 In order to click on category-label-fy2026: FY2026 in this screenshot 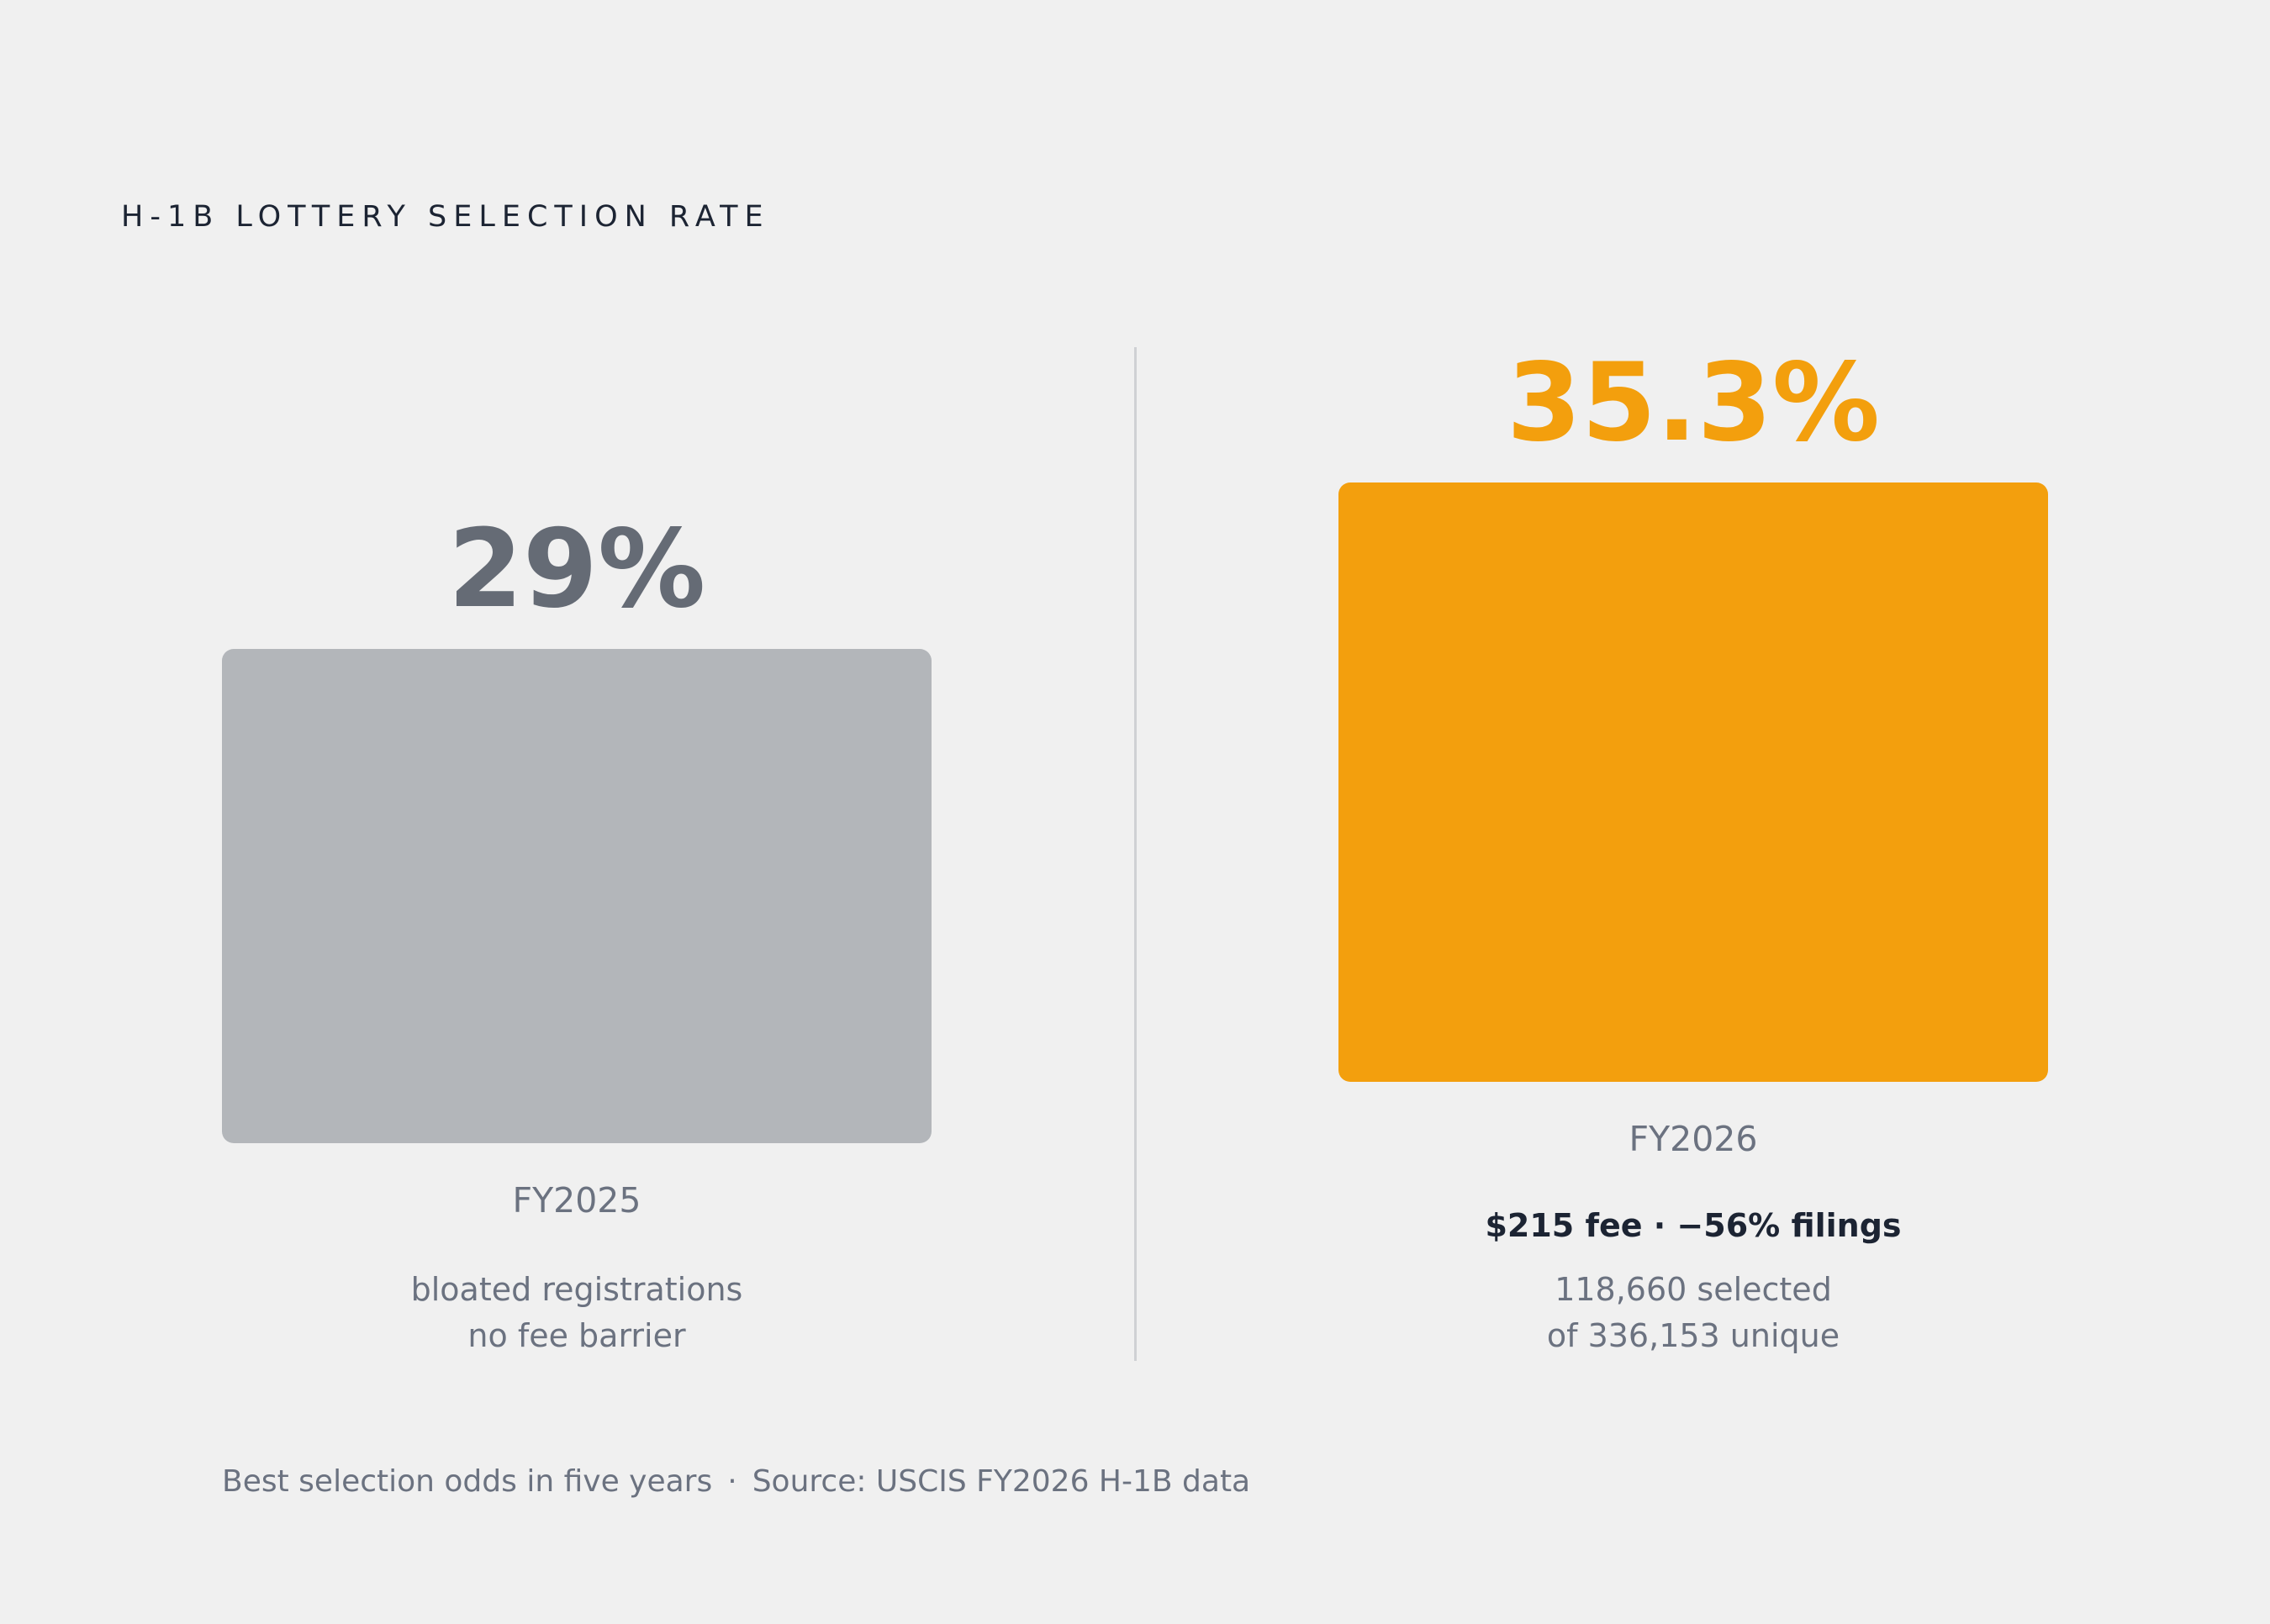, I will do `click(1693, 1139)`.